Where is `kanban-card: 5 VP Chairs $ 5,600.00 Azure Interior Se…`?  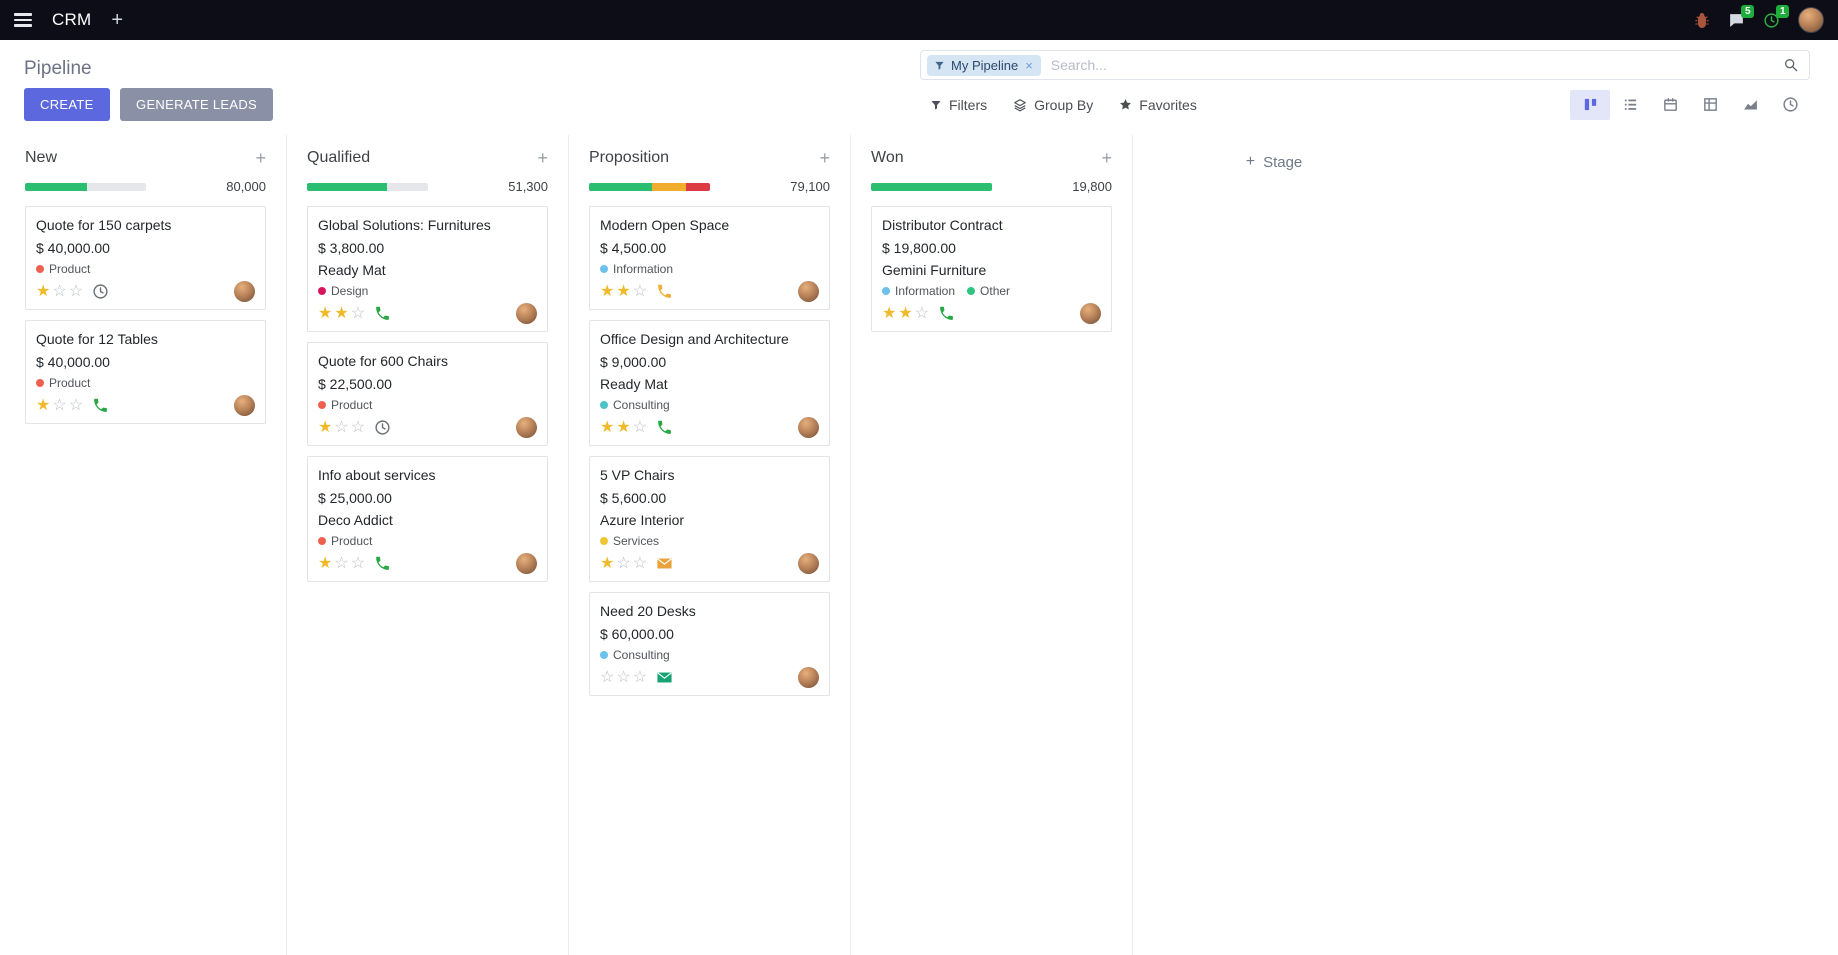
kanban-card: 5 VP Chairs $ 5,600.00 Azure Interior Se… is located at coordinates (709, 519).